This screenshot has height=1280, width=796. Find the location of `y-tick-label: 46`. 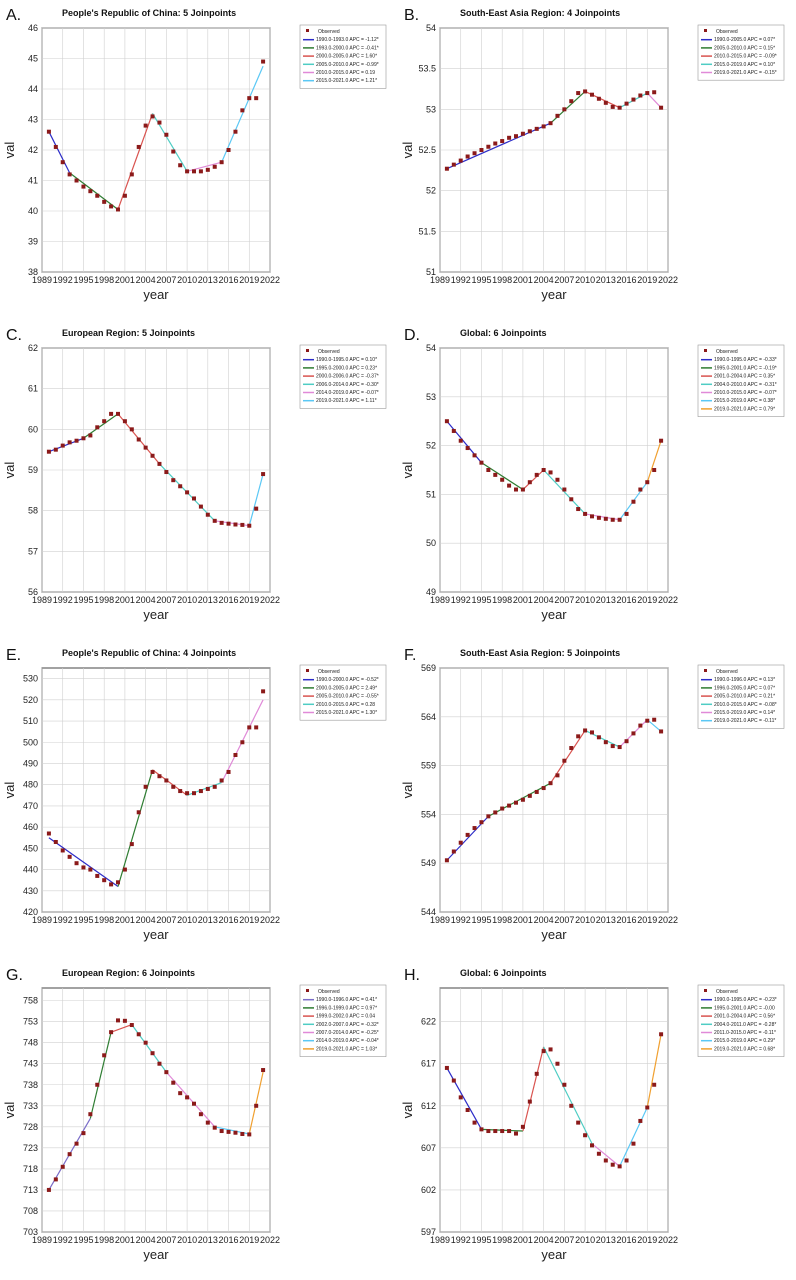

y-tick-label: 46 is located at coordinates (33, 28).